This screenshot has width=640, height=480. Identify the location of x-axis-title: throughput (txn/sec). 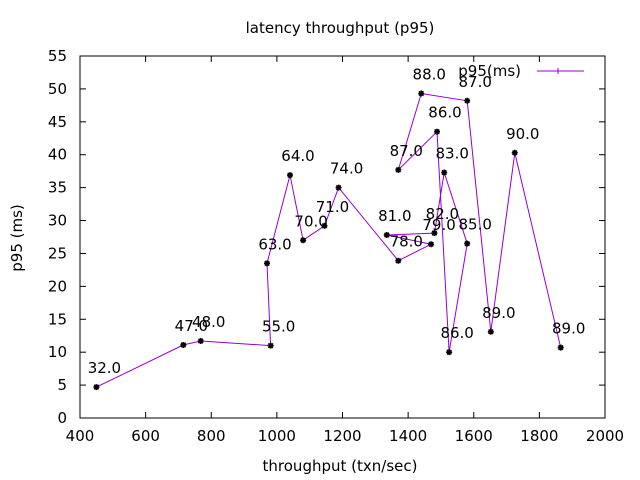
(340, 466).